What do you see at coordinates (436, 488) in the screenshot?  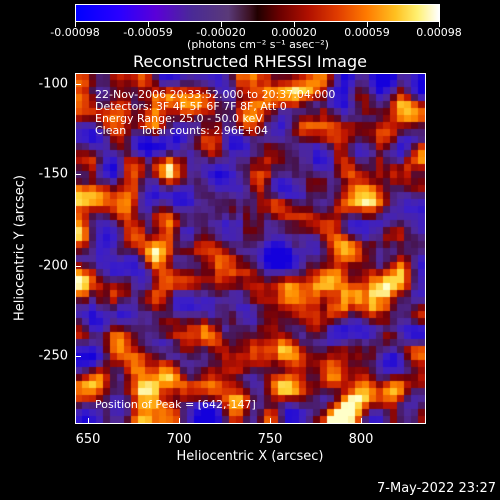 I see `timestamp: 7-May-2022 23:27` at bounding box center [436, 488].